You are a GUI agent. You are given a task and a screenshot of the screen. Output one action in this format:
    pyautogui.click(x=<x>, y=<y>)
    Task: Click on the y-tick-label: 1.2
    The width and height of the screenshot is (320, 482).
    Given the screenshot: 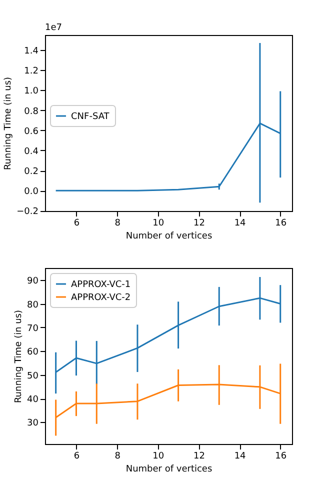 What is the action you would take?
    pyautogui.click(x=31, y=71)
    